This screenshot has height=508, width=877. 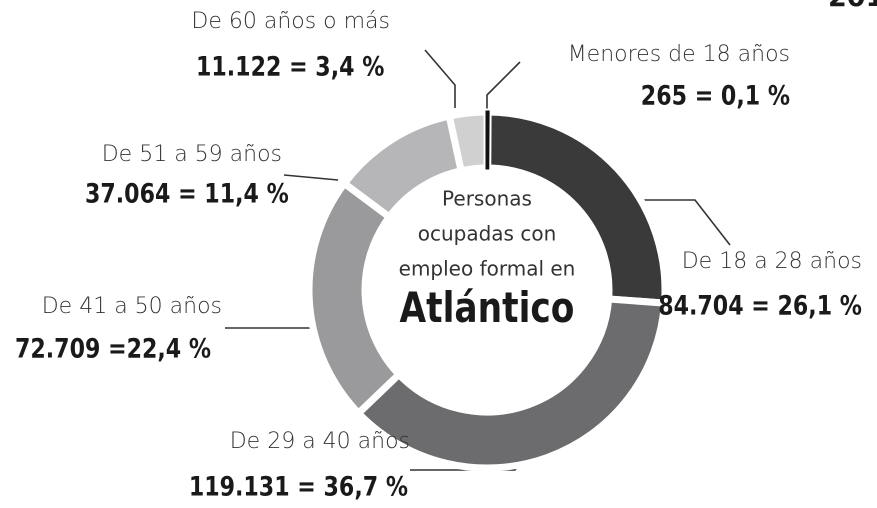 What do you see at coordinates (192, 154) in the screenshot?
I see `category-label: De 51 a 59 años` at bounding box center [192, 154].